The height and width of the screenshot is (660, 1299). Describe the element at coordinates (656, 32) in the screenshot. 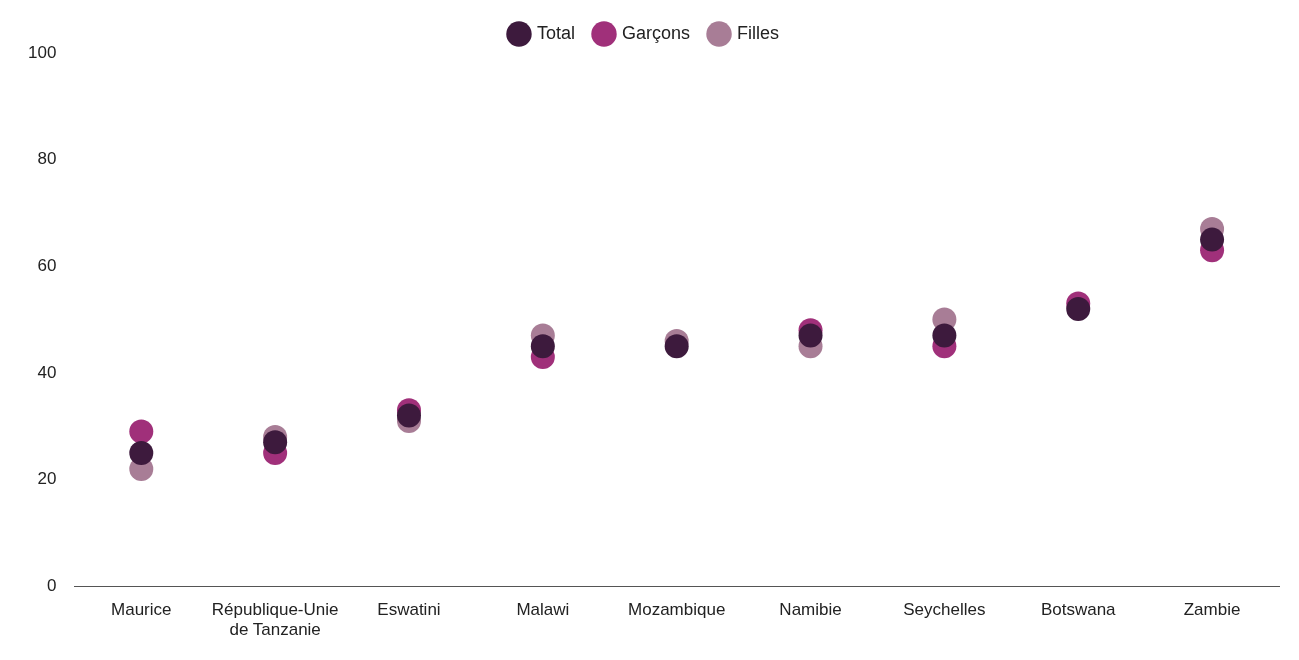

I see `legend-label: Garçons` at that location.